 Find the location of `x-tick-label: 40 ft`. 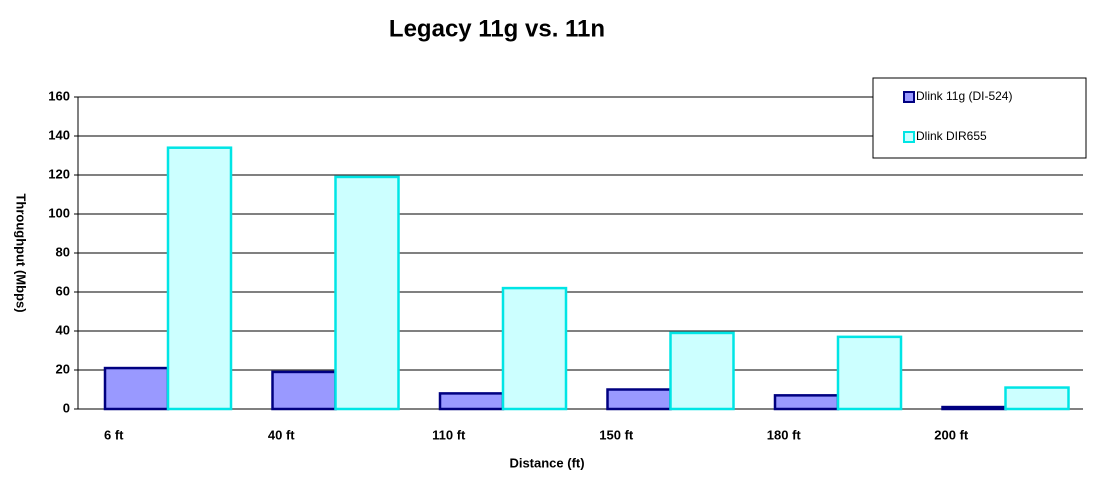

x-tick-label: 40 ft is located at coordinates (281, 434).